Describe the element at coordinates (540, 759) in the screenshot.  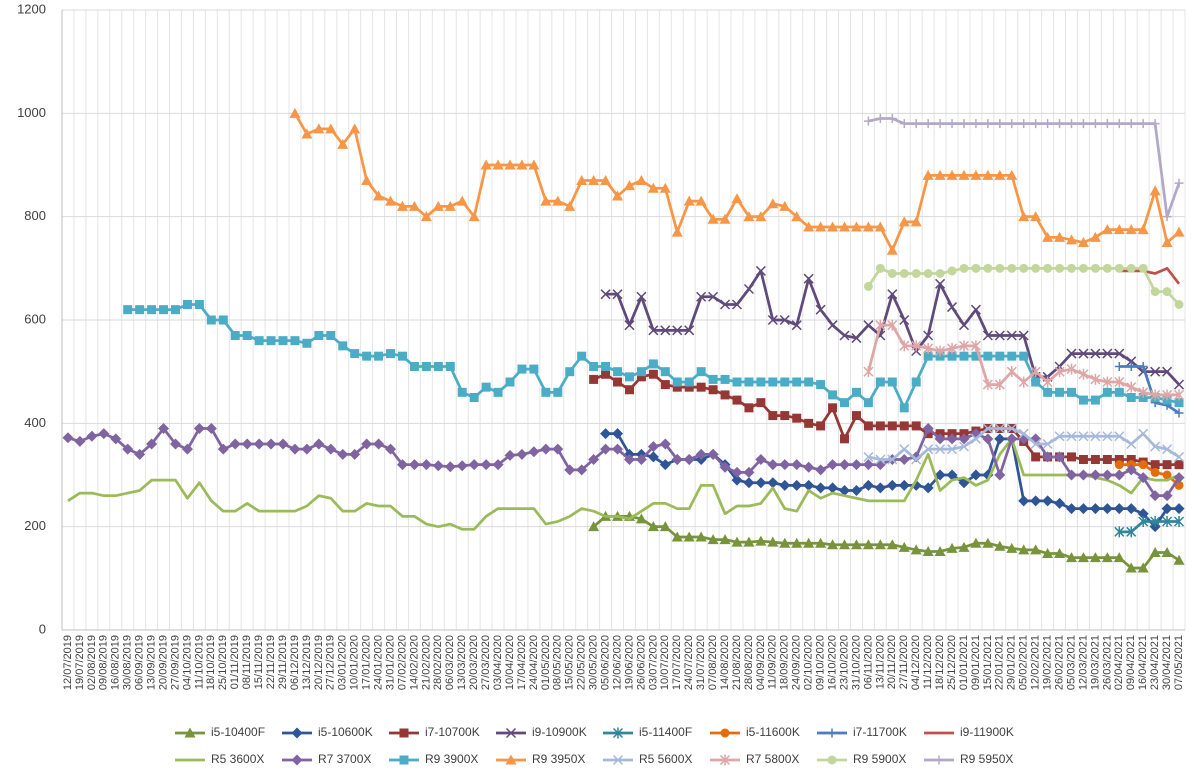
I see `legend-item: R9 3950X` at that location.